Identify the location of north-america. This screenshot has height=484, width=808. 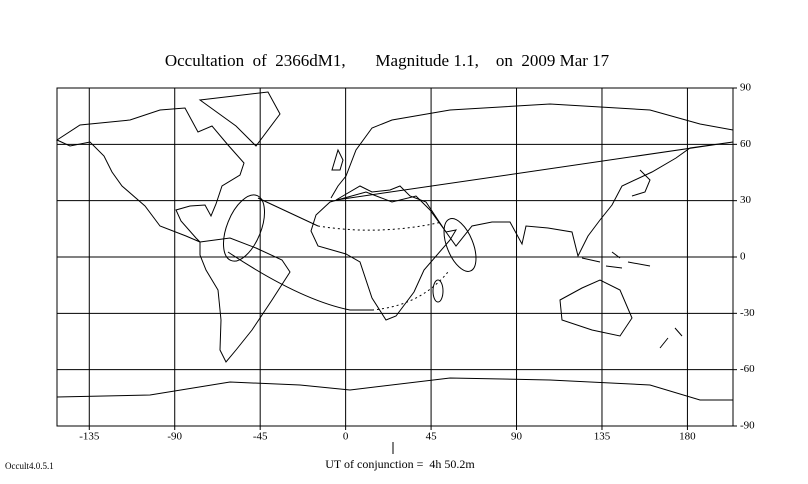
(150, 175).